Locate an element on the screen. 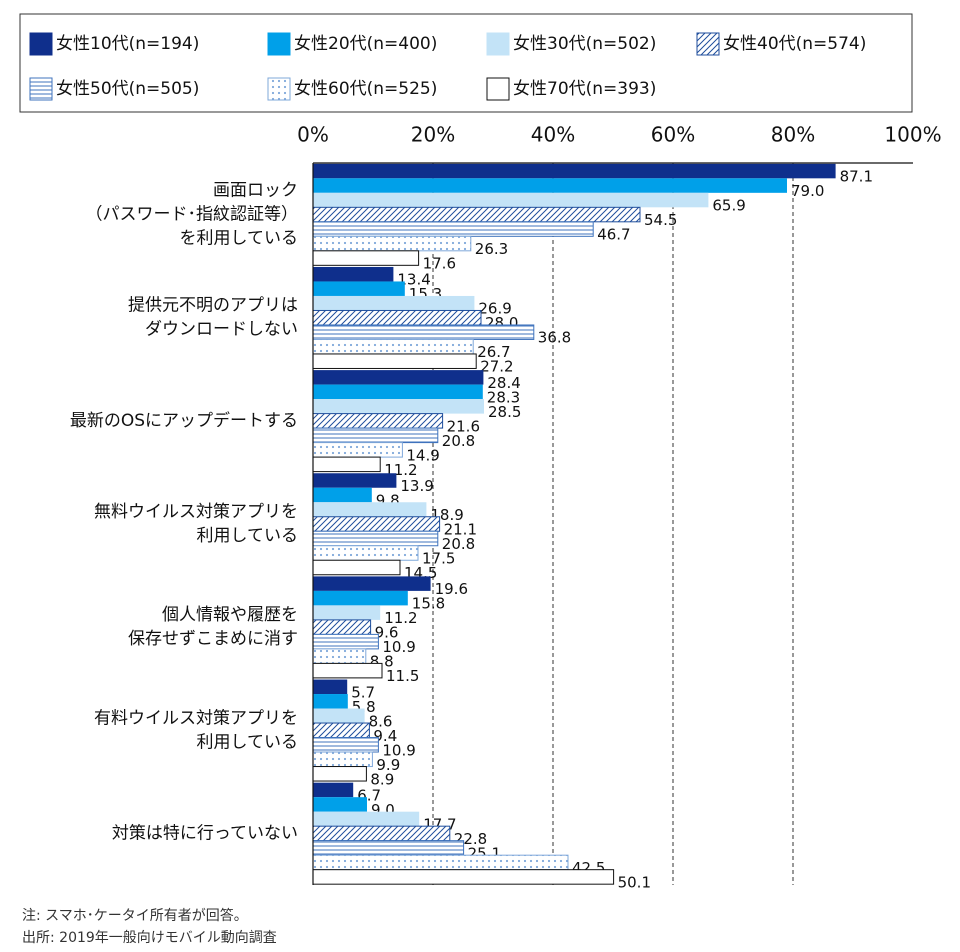  value-label: 65.9 is located at coordinates (728, 206).